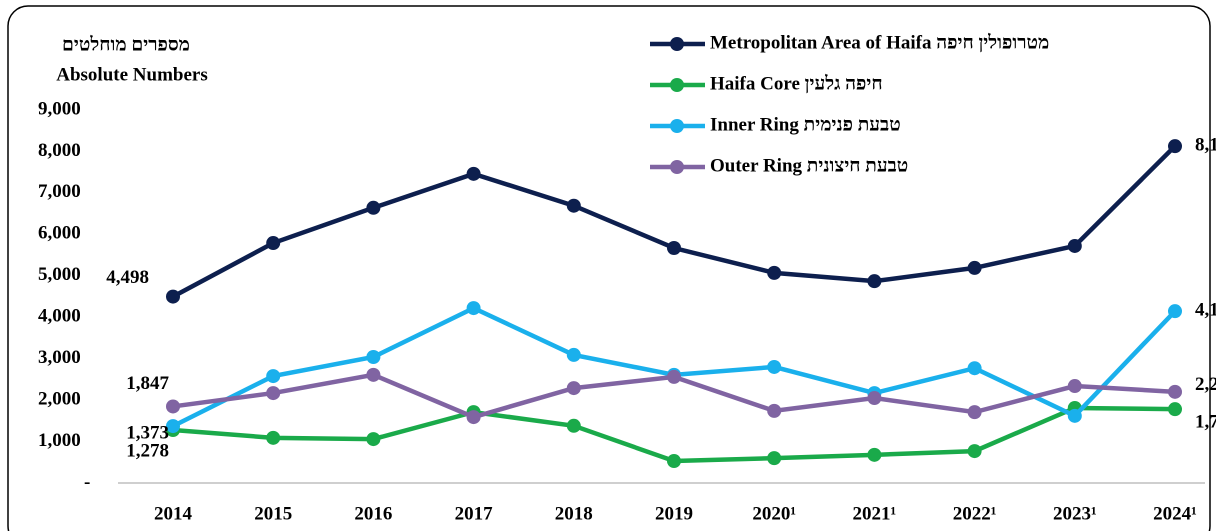  What do you see at coordinates (1075, 513) in the screenshot?
I see `x-tick-label: 2023¹` at bounding box center [1075, 513].